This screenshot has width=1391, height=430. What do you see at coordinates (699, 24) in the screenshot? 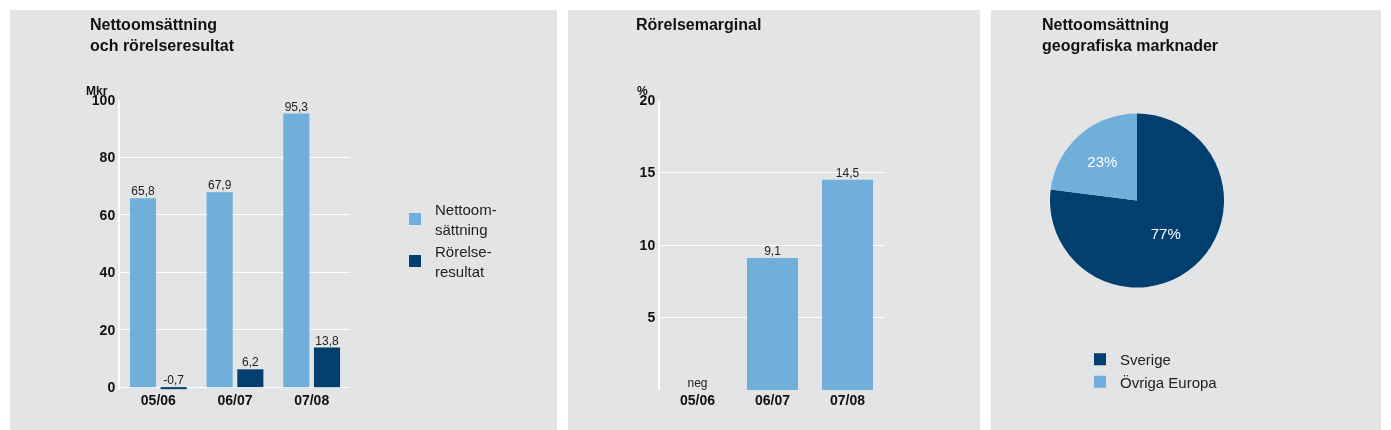
I see `chart-title: Rörelsemarginal` at bounding box center [699, 24].